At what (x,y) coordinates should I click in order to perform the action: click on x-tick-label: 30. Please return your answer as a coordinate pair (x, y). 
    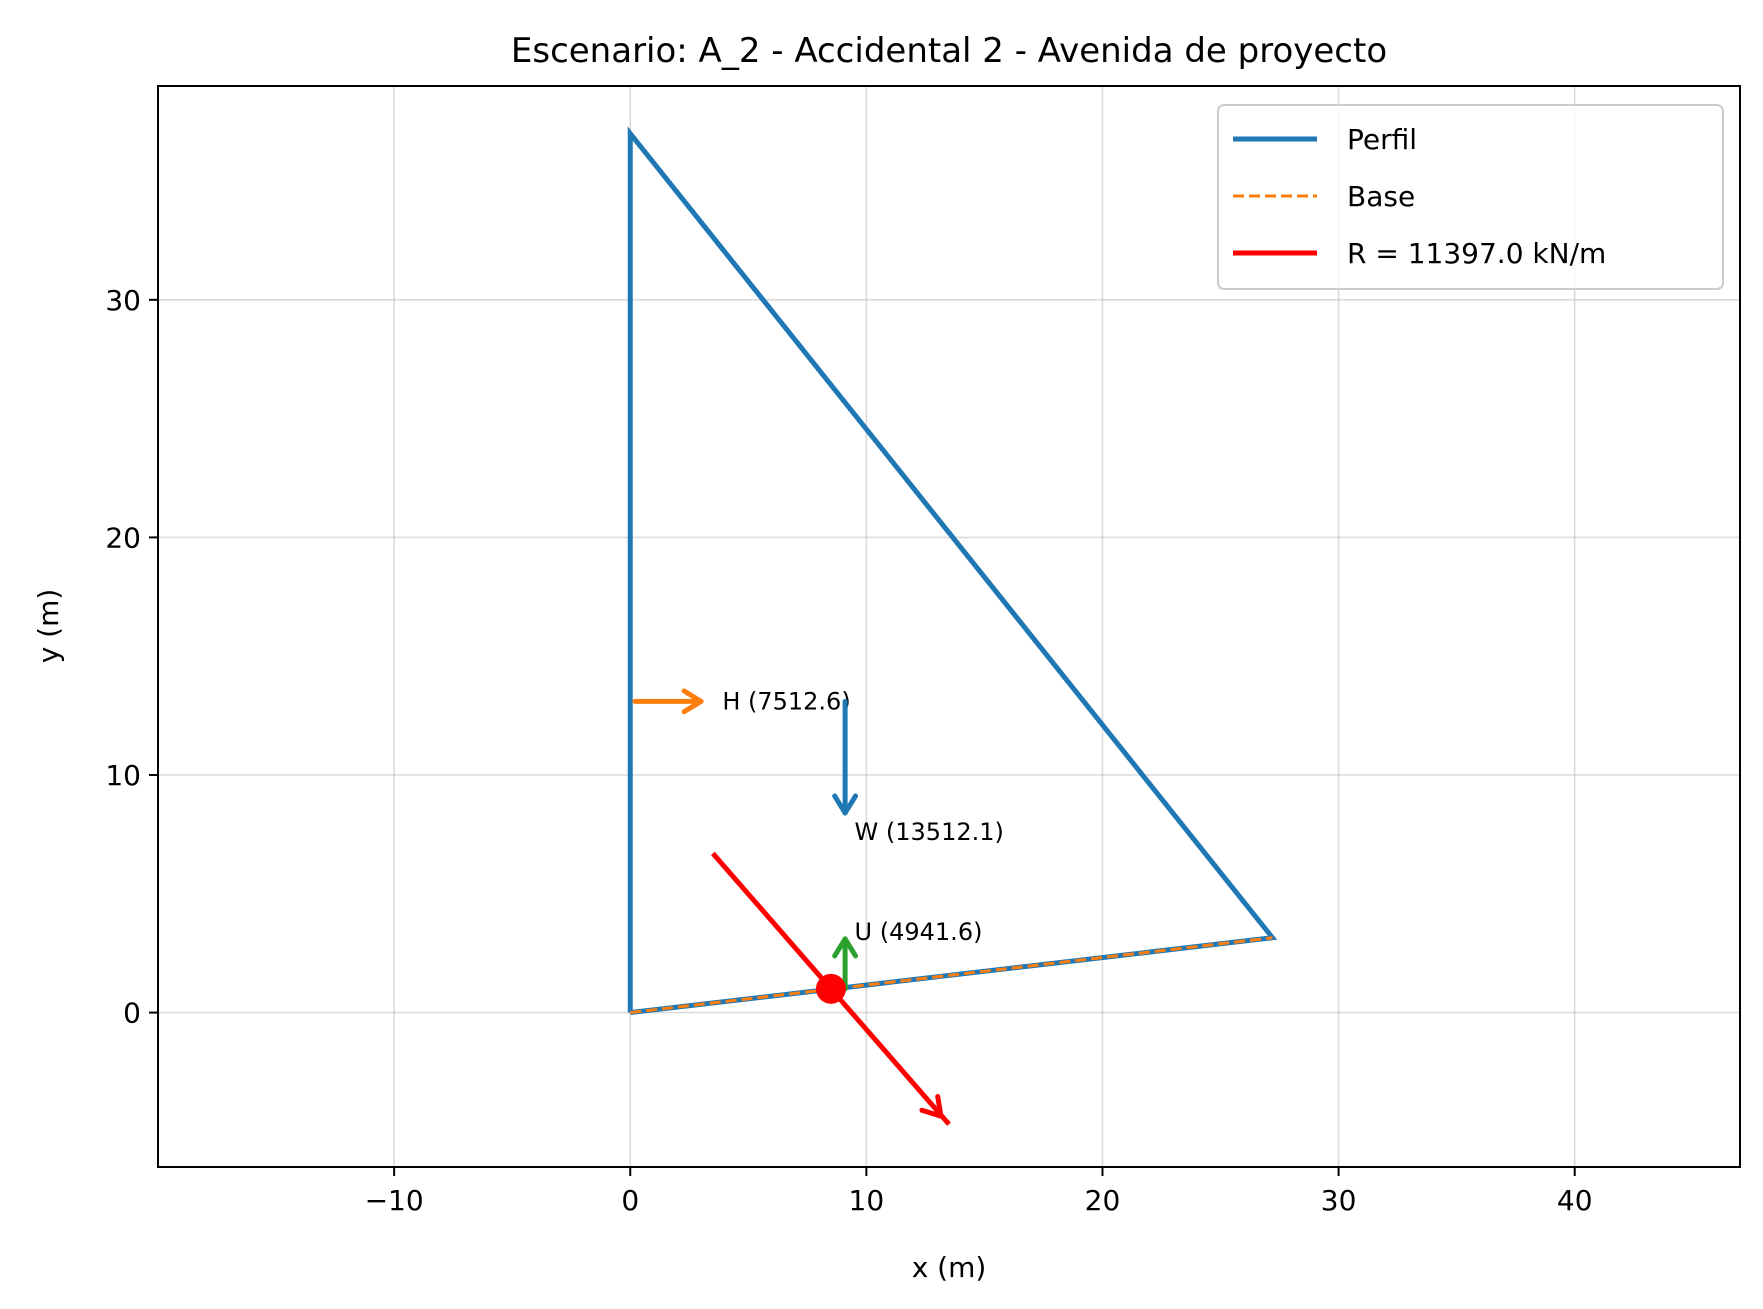
    Looking at the image, I should click on (1339, 1200).